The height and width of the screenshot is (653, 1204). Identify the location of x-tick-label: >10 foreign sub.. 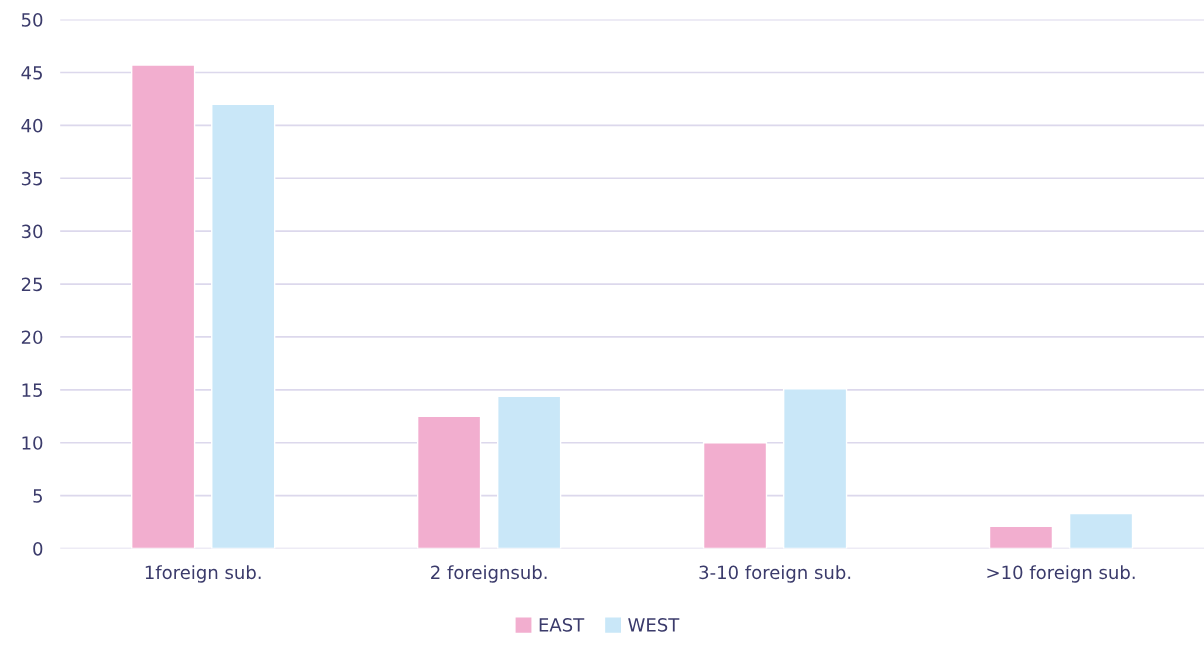
(1061, 574).